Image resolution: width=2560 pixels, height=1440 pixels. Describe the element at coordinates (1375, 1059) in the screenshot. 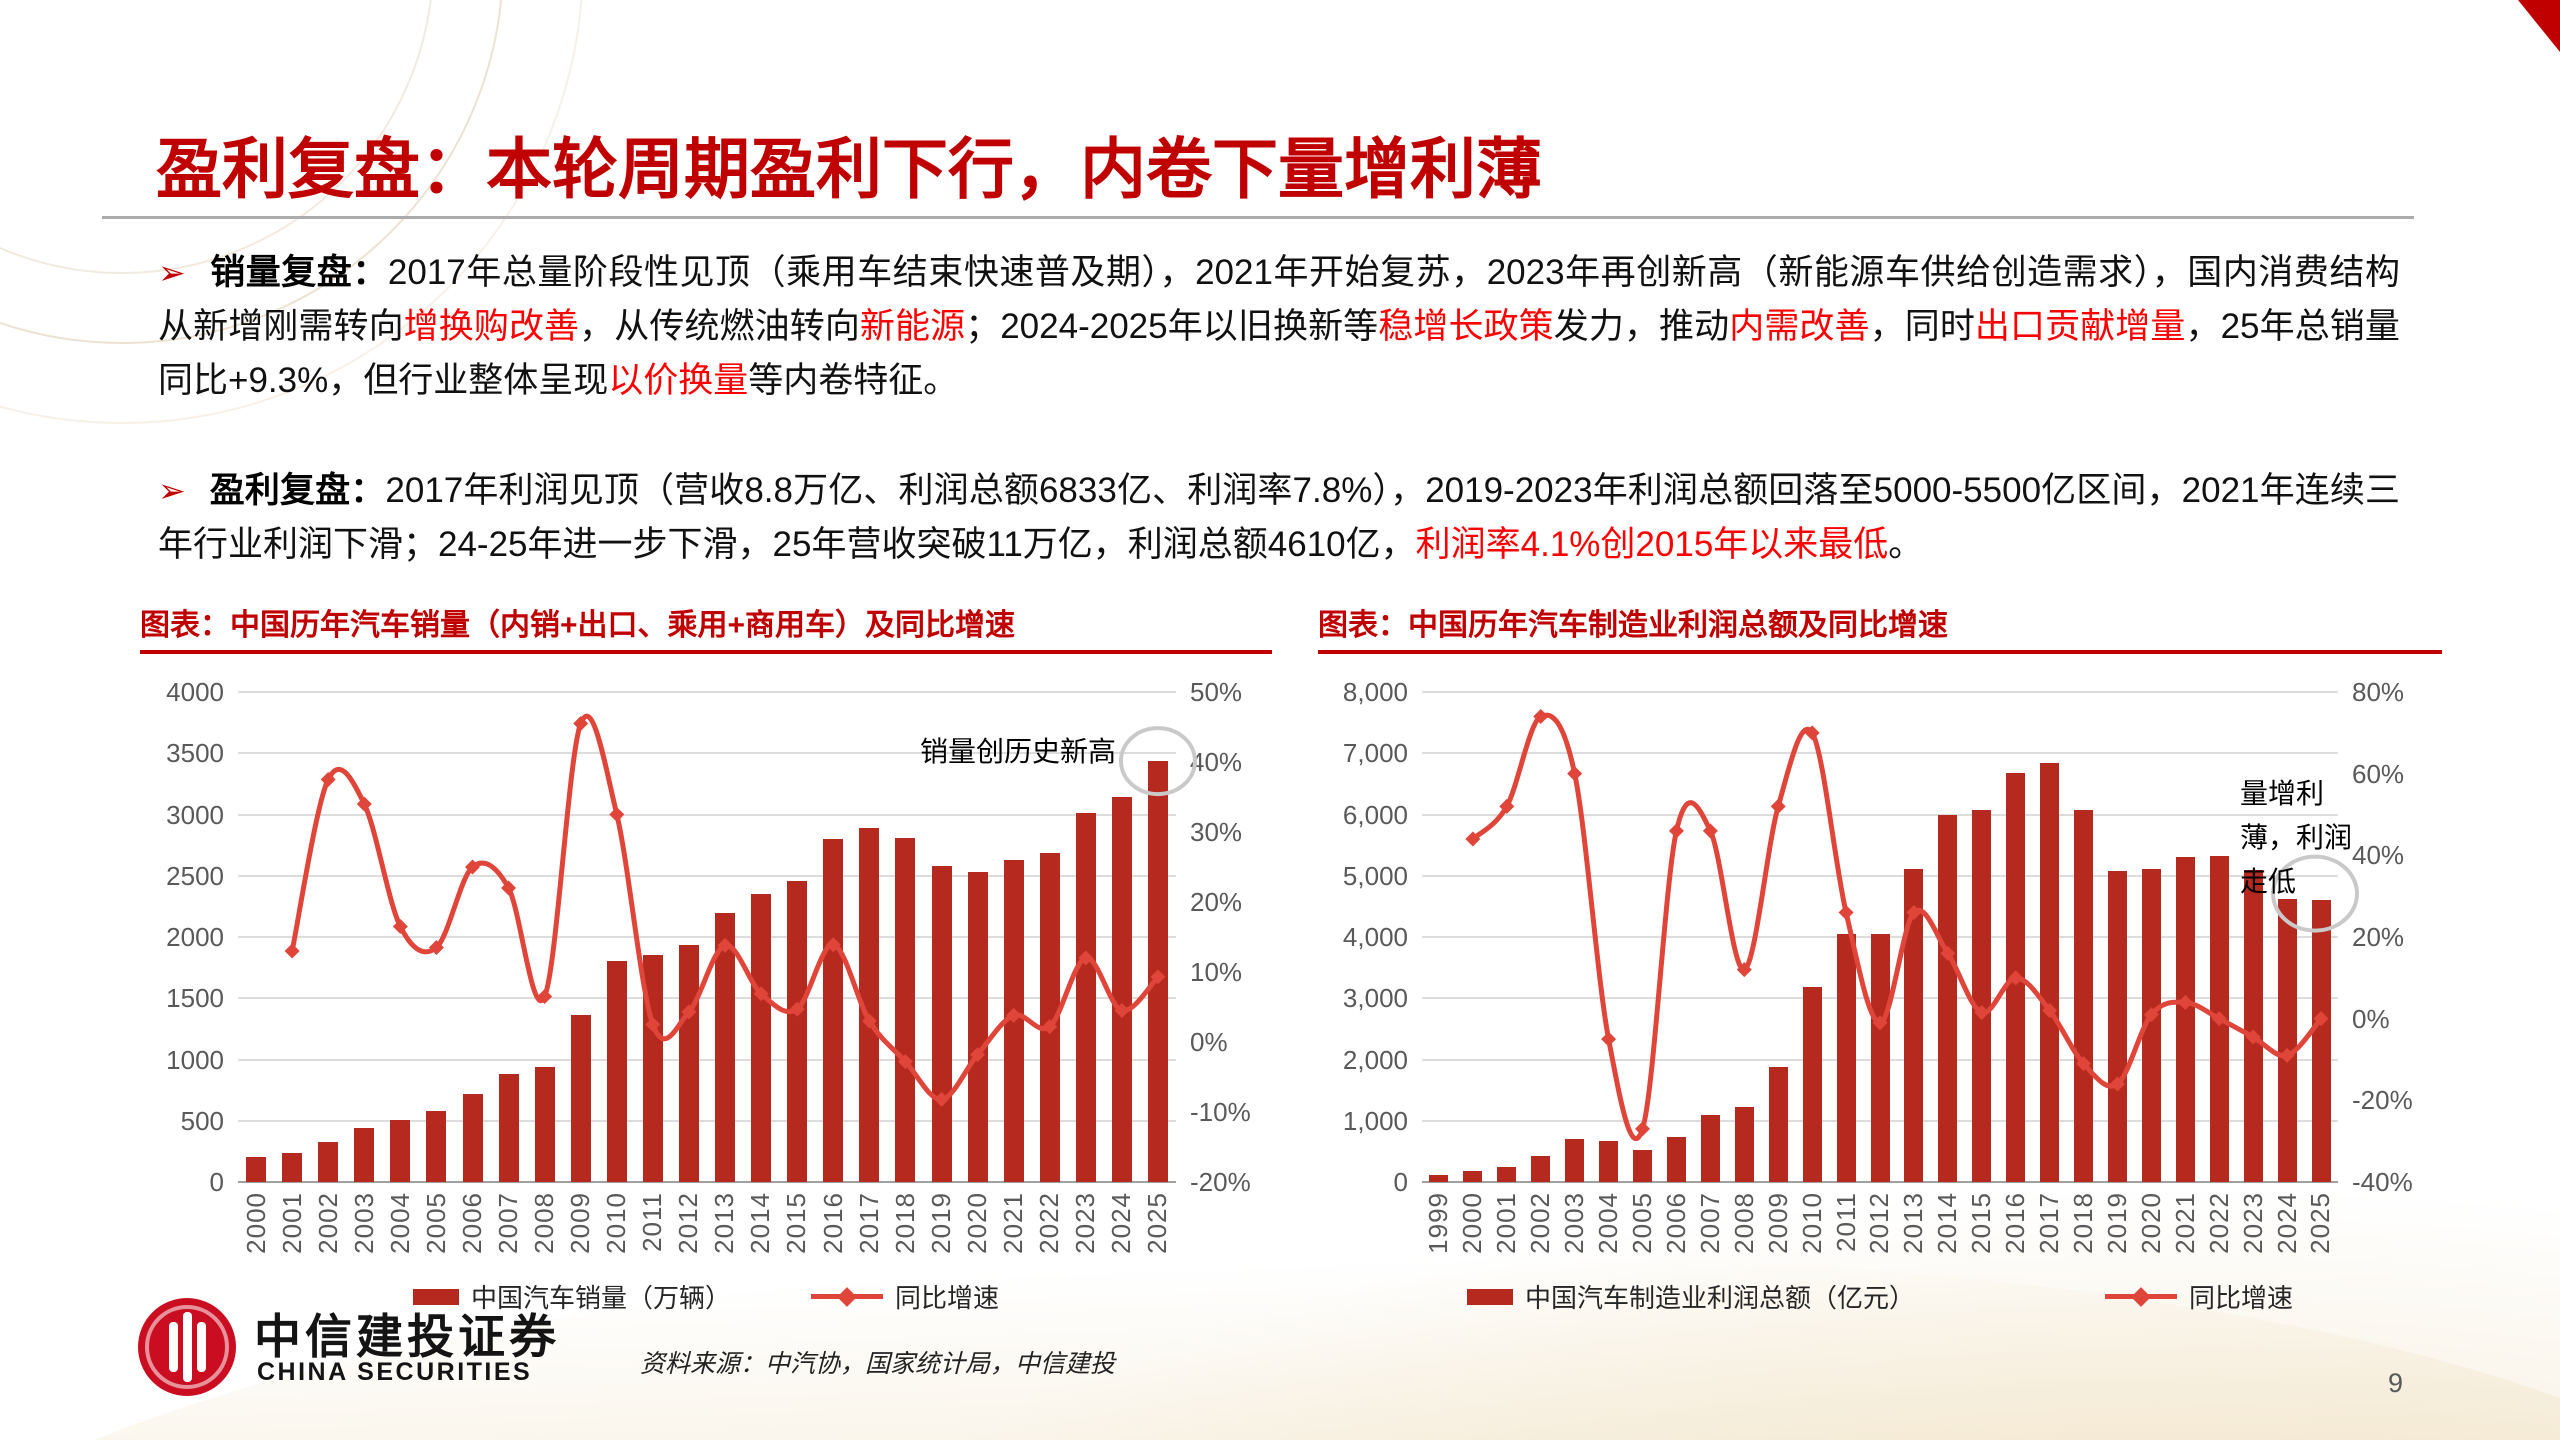

I see `y-axis-tick-left: 2,000` at that location.